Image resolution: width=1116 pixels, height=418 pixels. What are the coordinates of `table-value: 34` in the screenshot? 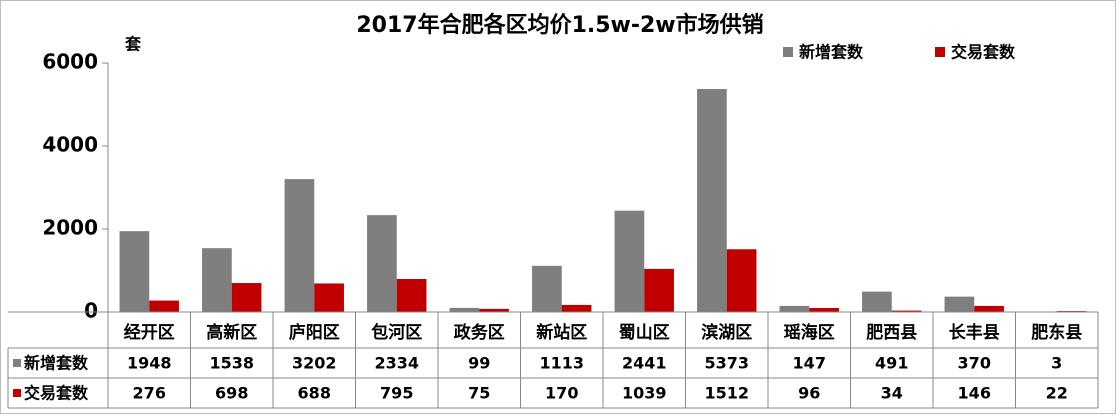 It's located at (892, 393).